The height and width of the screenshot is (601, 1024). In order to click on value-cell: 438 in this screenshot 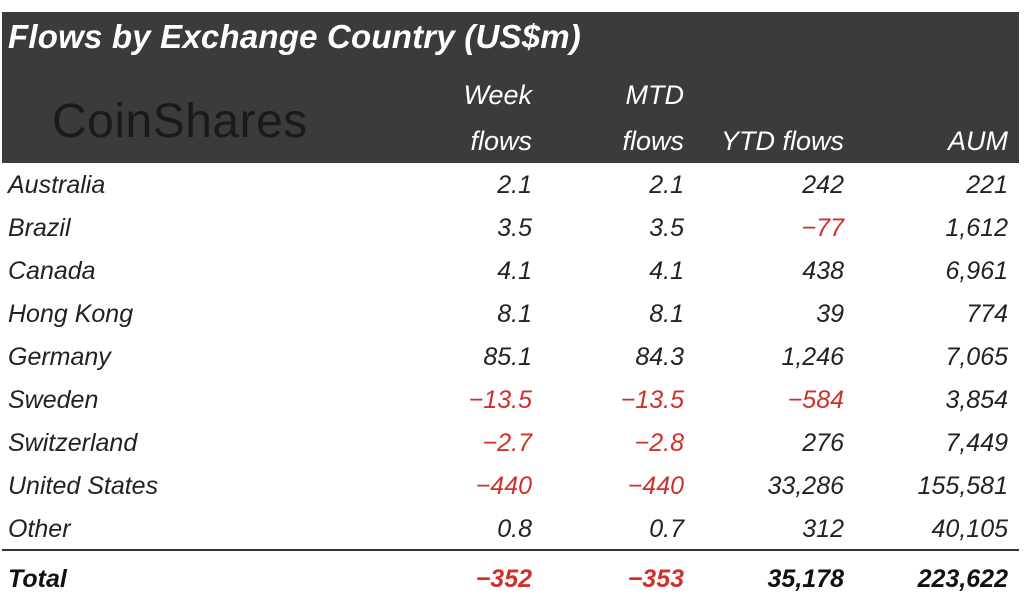, I will do `click(823, 271)`.